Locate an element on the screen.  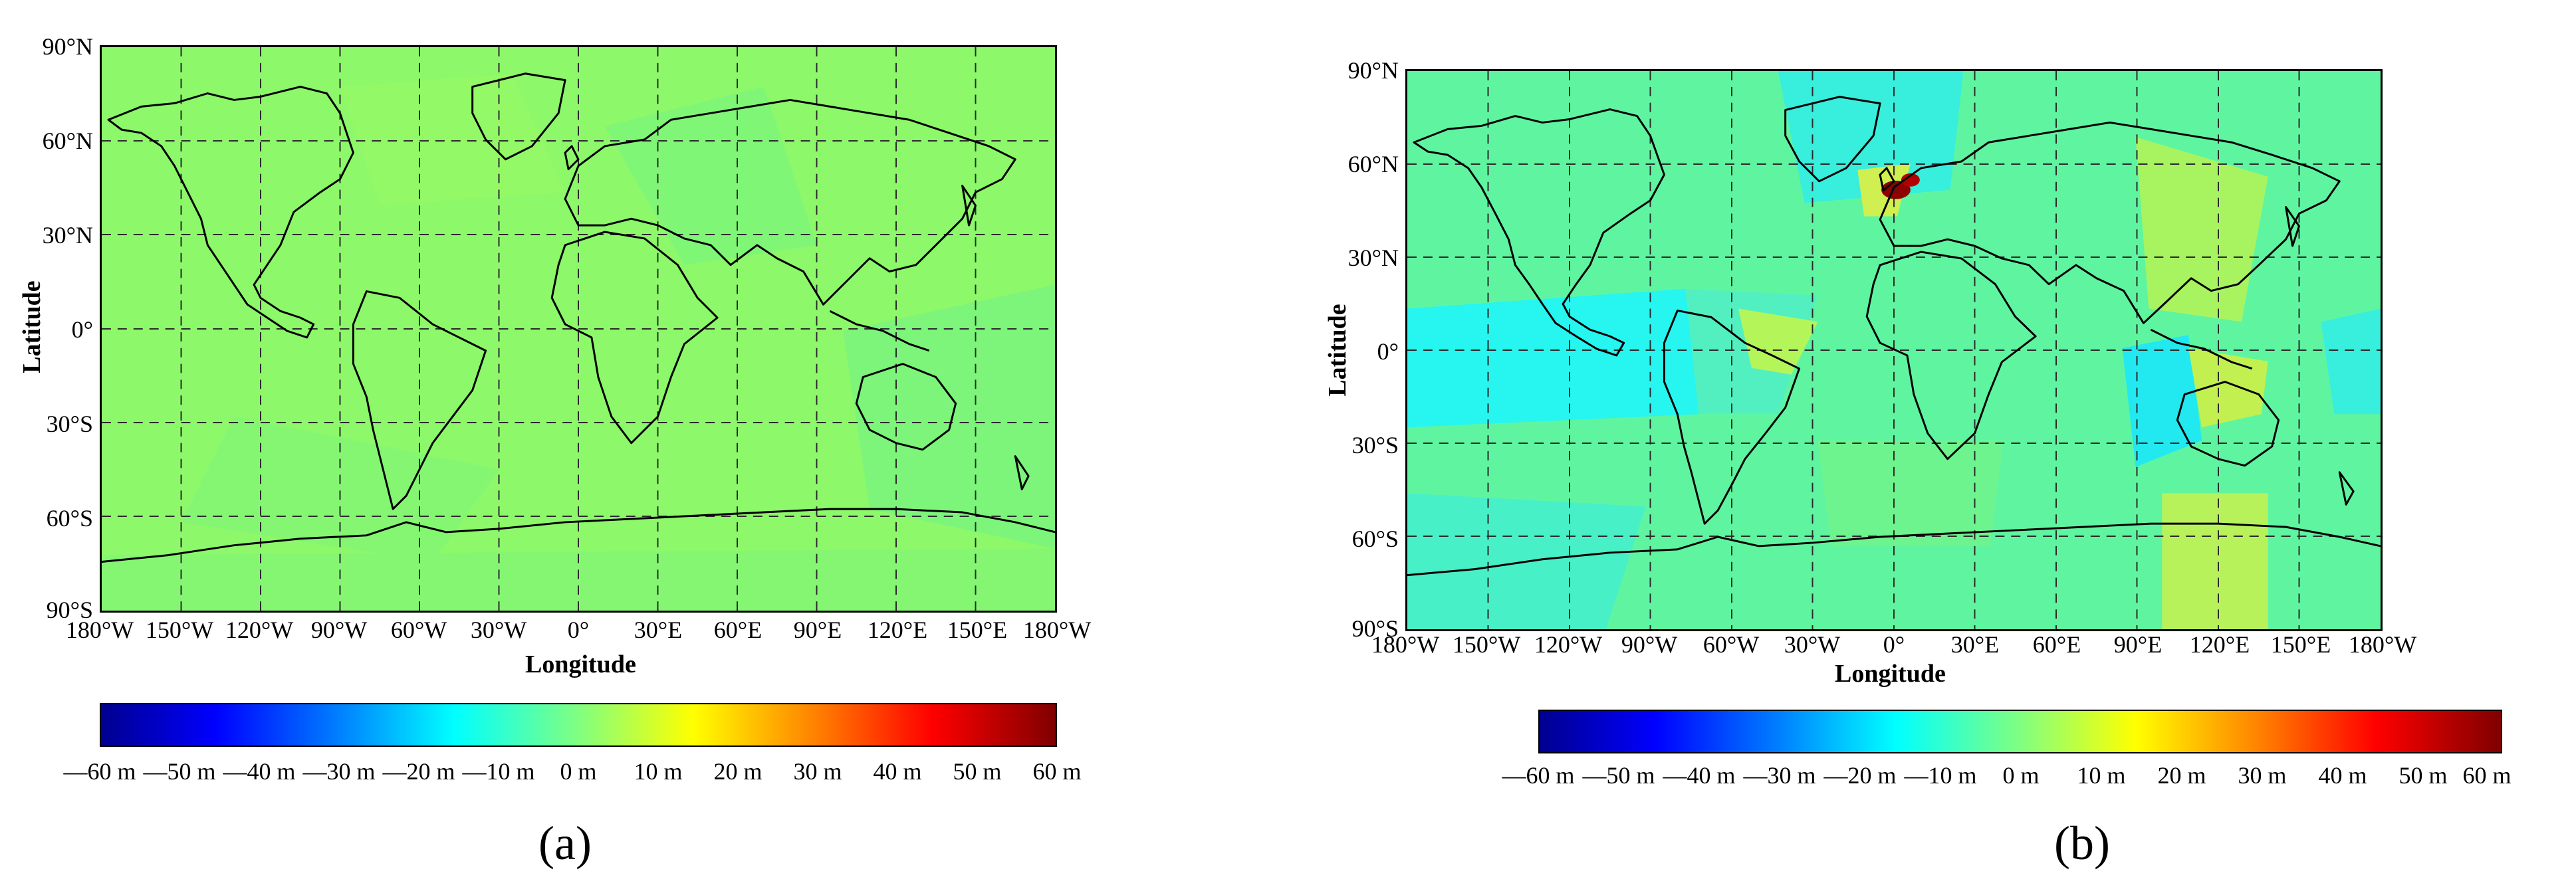
japan-coast is located at coordinates (2292, 226).